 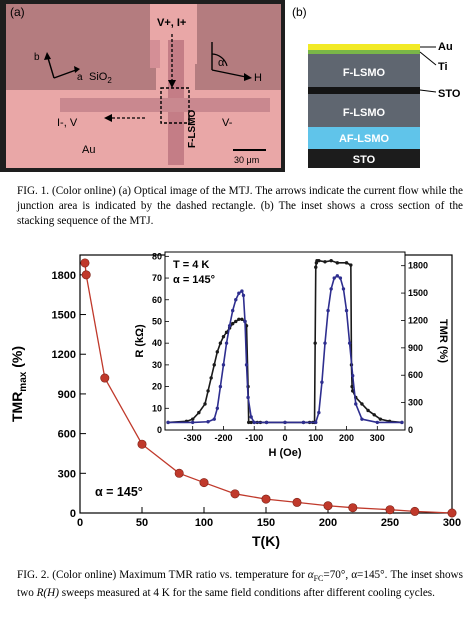 I want to click on inset-x-tick-label: -200, so click(x=223, y=438).